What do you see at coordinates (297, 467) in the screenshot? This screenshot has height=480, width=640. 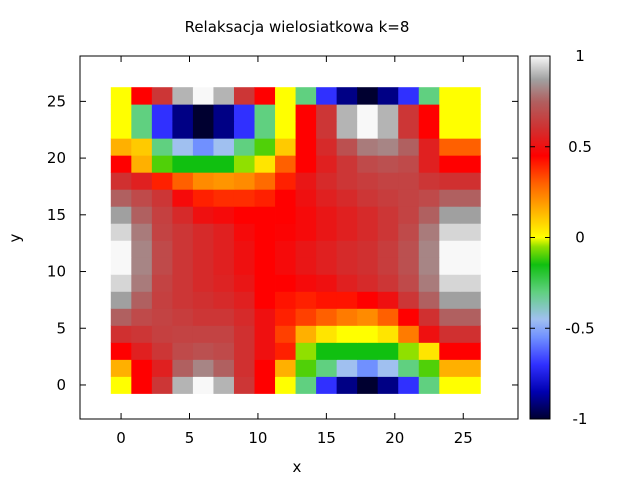 I see `x-axis-label: x` at bounding box center [297, 467].